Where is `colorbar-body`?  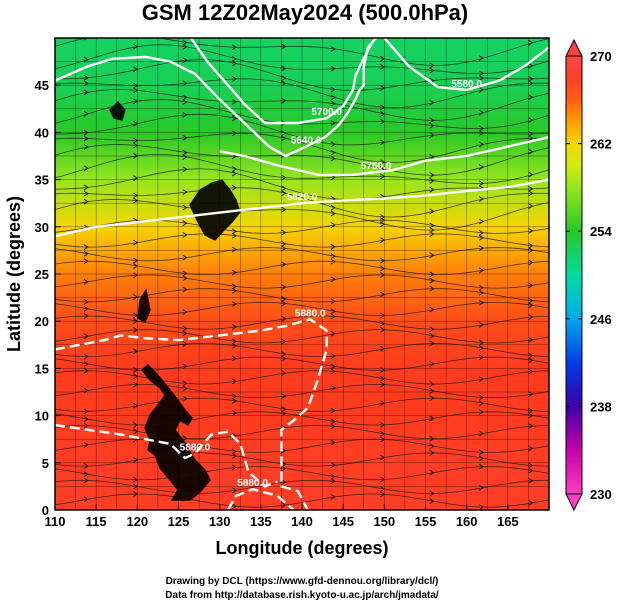 colorbar-body is located at coordinates (574, 275).